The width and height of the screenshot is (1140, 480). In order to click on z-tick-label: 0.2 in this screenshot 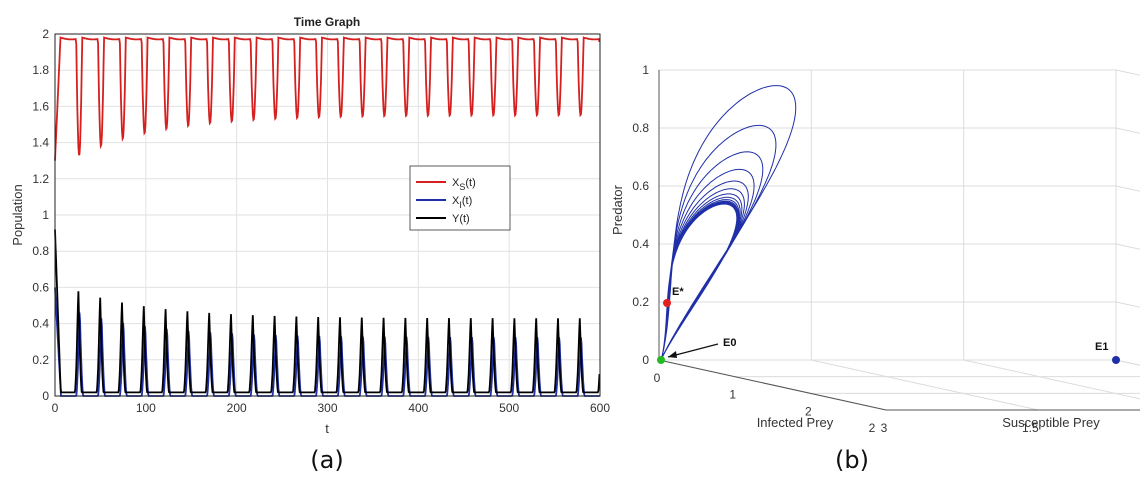, I will do `click(640, 302)`.